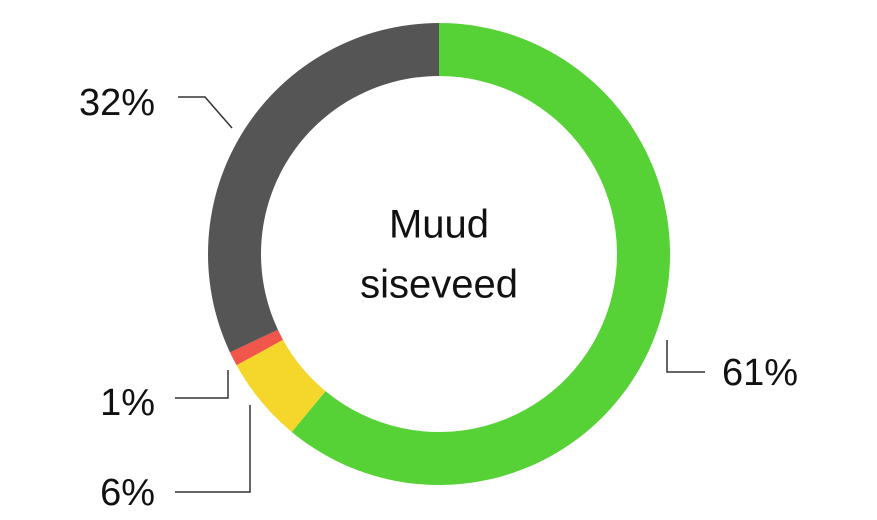  Describe the element at coordinates (127, 403) in the screenshot. I see `value-label: 1%` at that location.